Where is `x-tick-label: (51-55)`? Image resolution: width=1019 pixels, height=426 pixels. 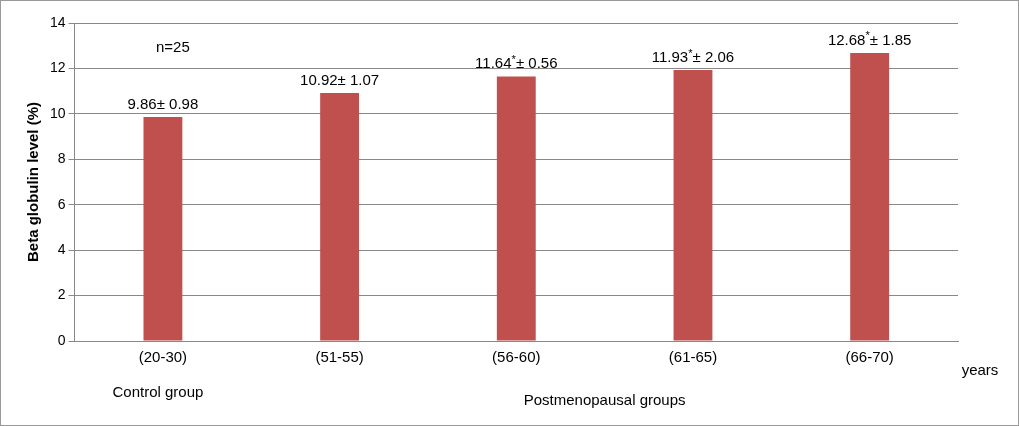
x-tick-label: (51-55) is located at coordinates (339, 357).